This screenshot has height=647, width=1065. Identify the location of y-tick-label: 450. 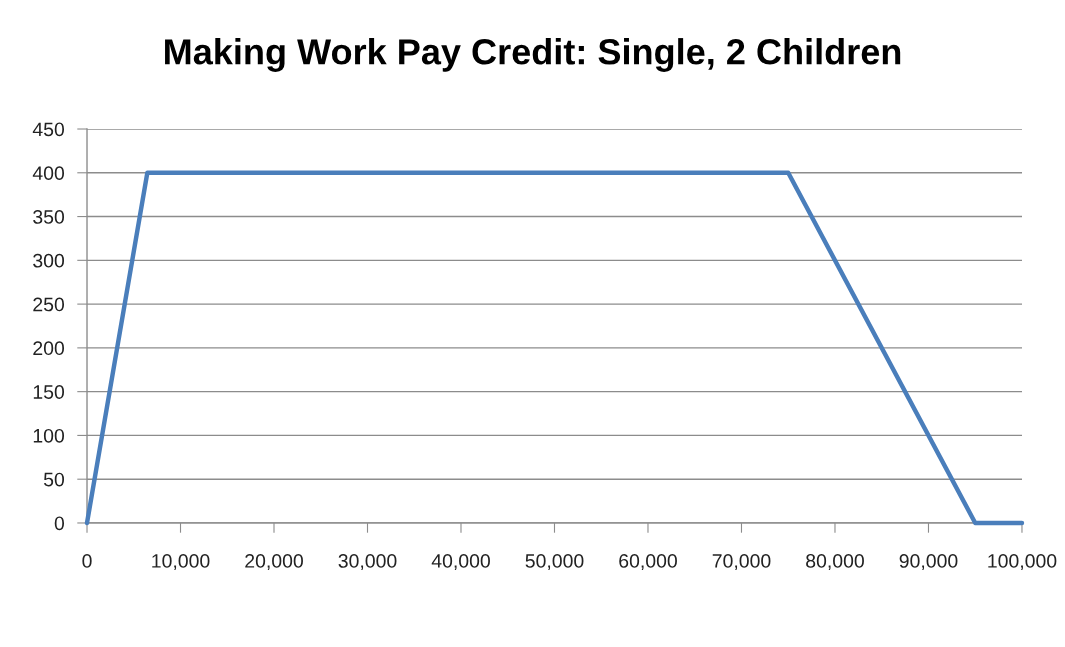
(48, 129).